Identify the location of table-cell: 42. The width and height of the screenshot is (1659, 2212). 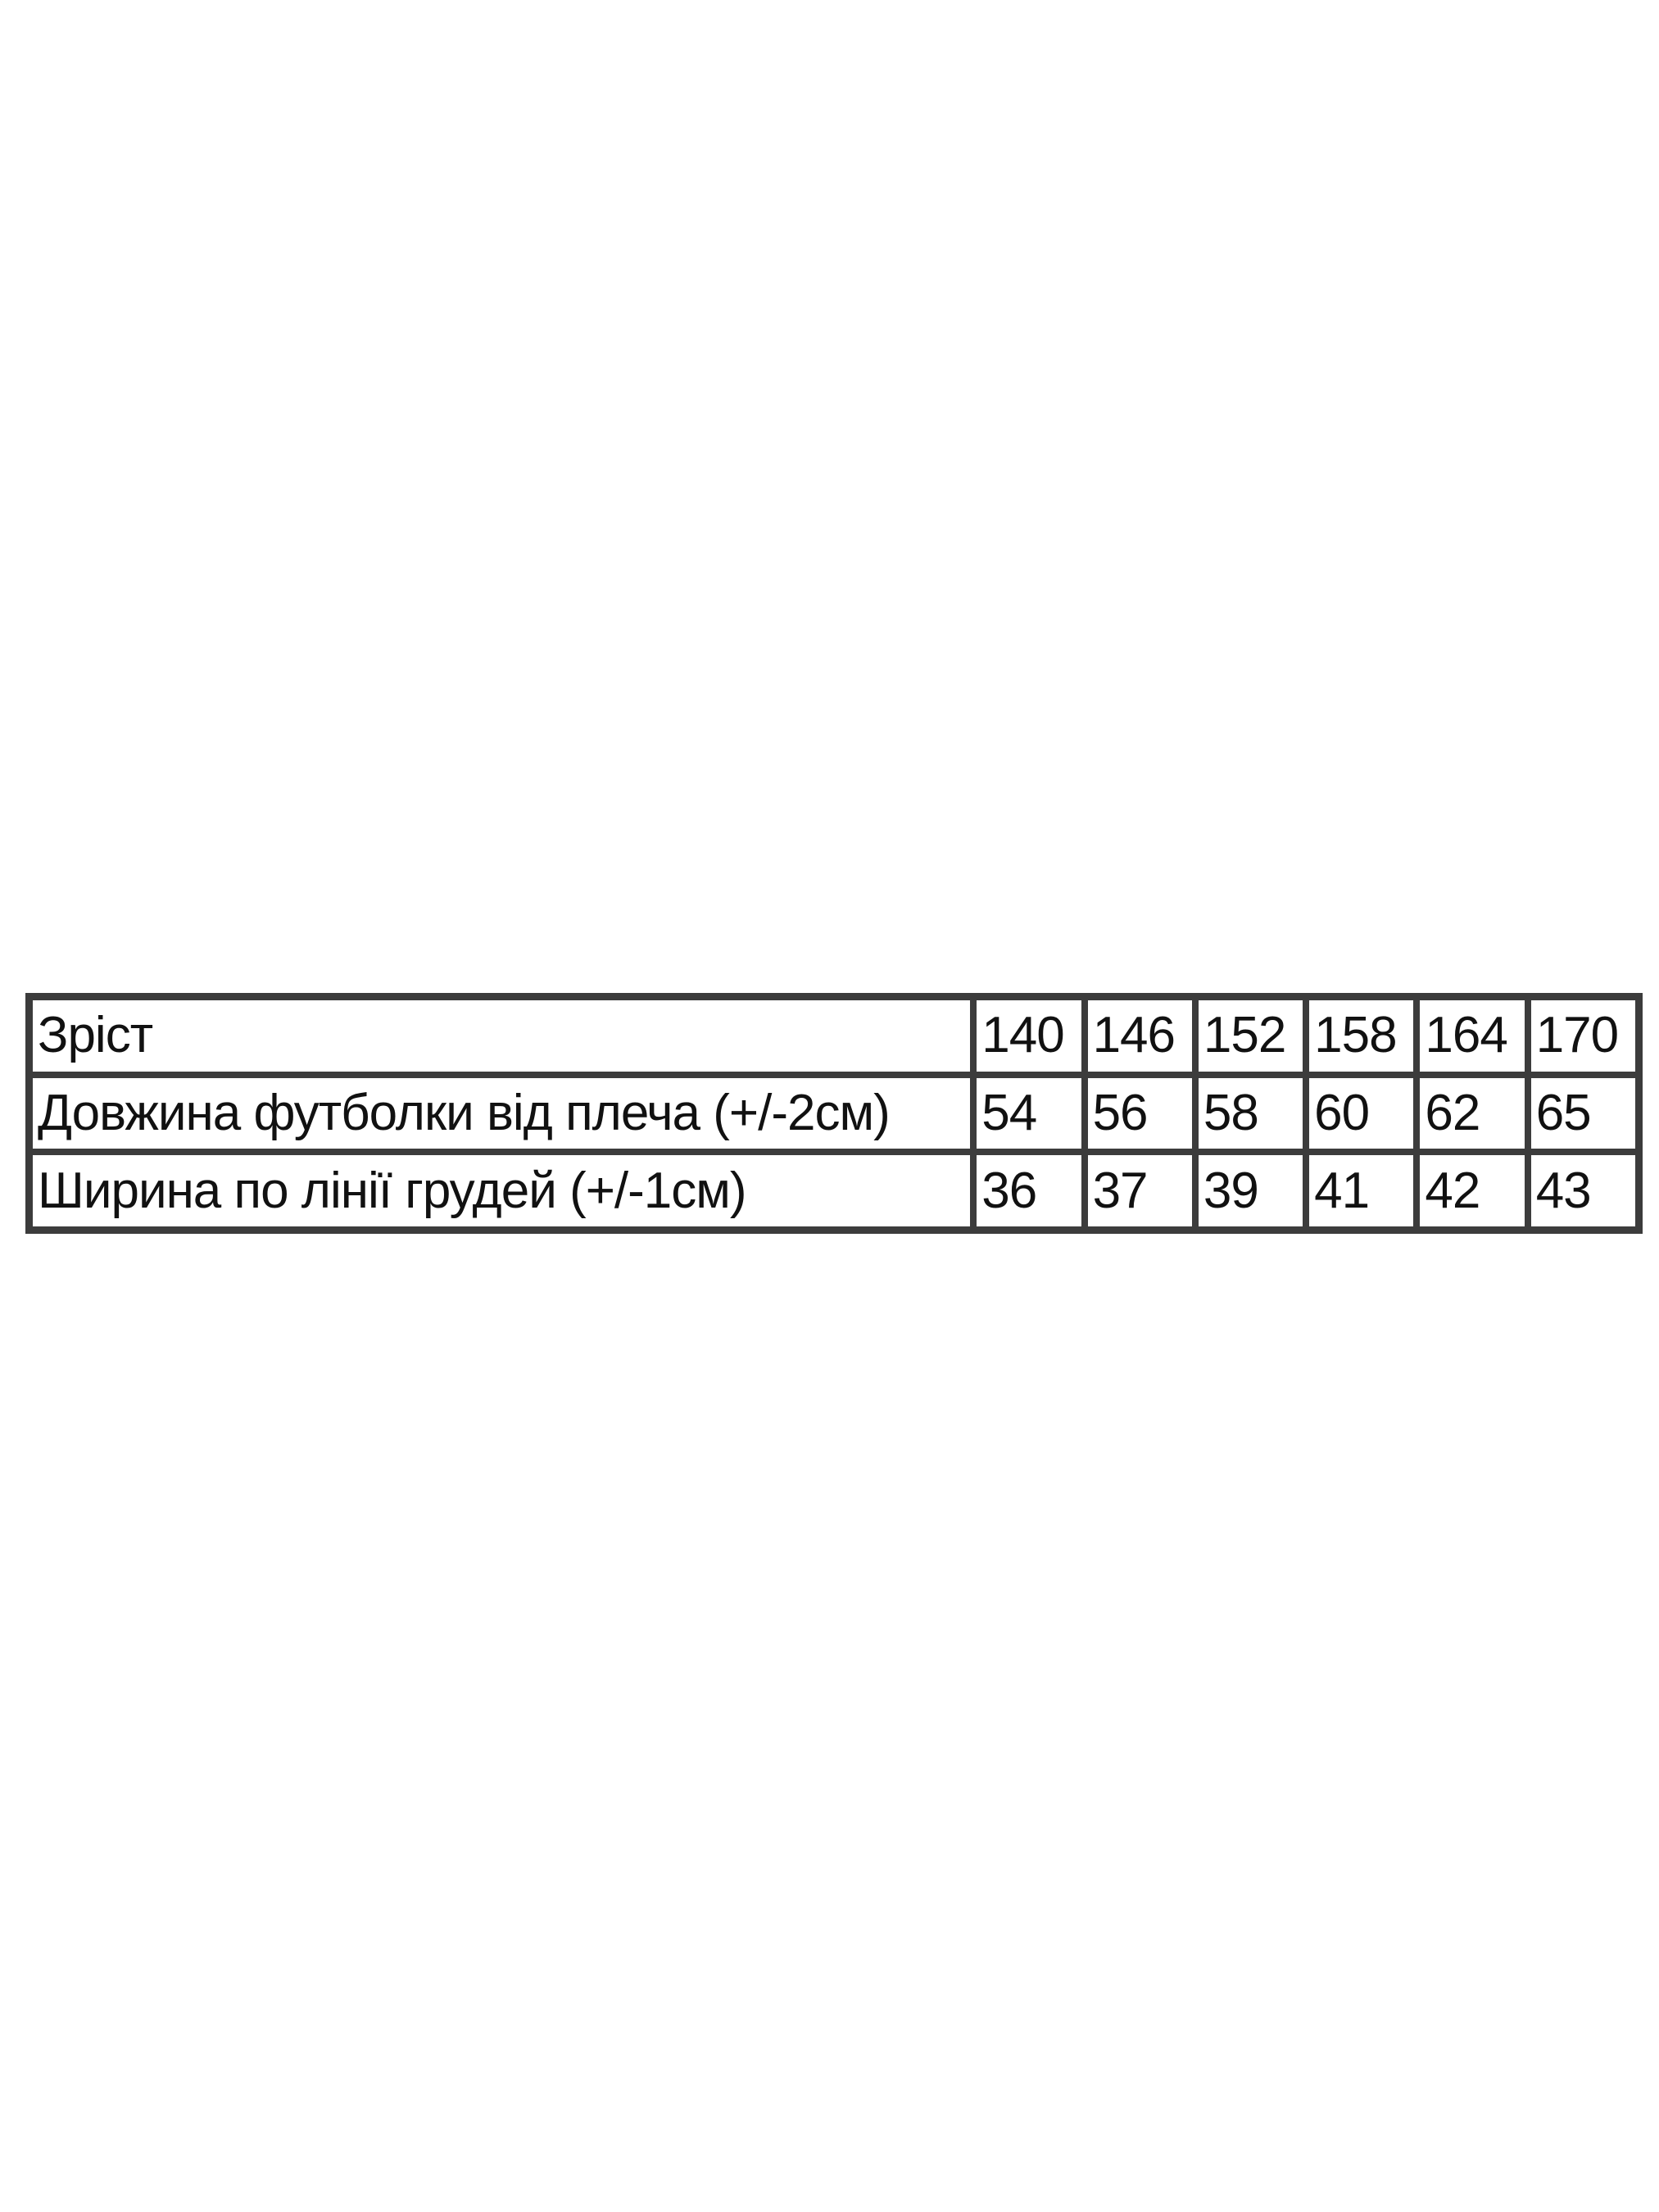
(1472, 1191).